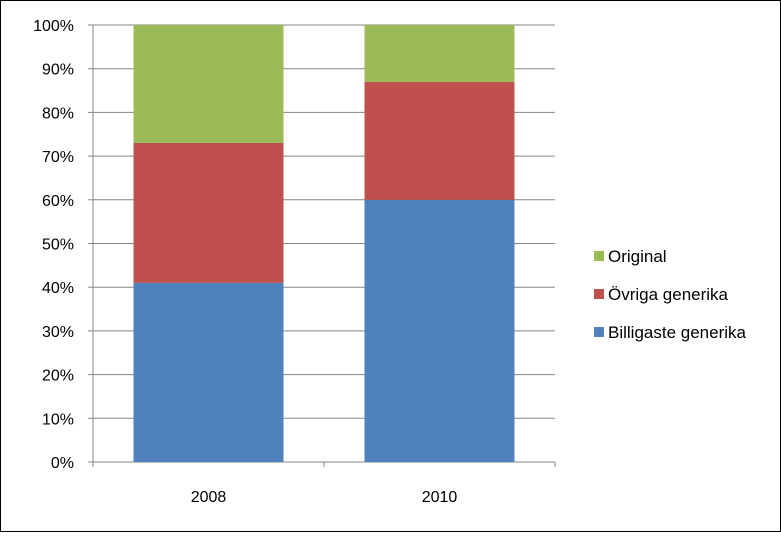  I want to click on y-tick-label: 30%, so click(58, 332).